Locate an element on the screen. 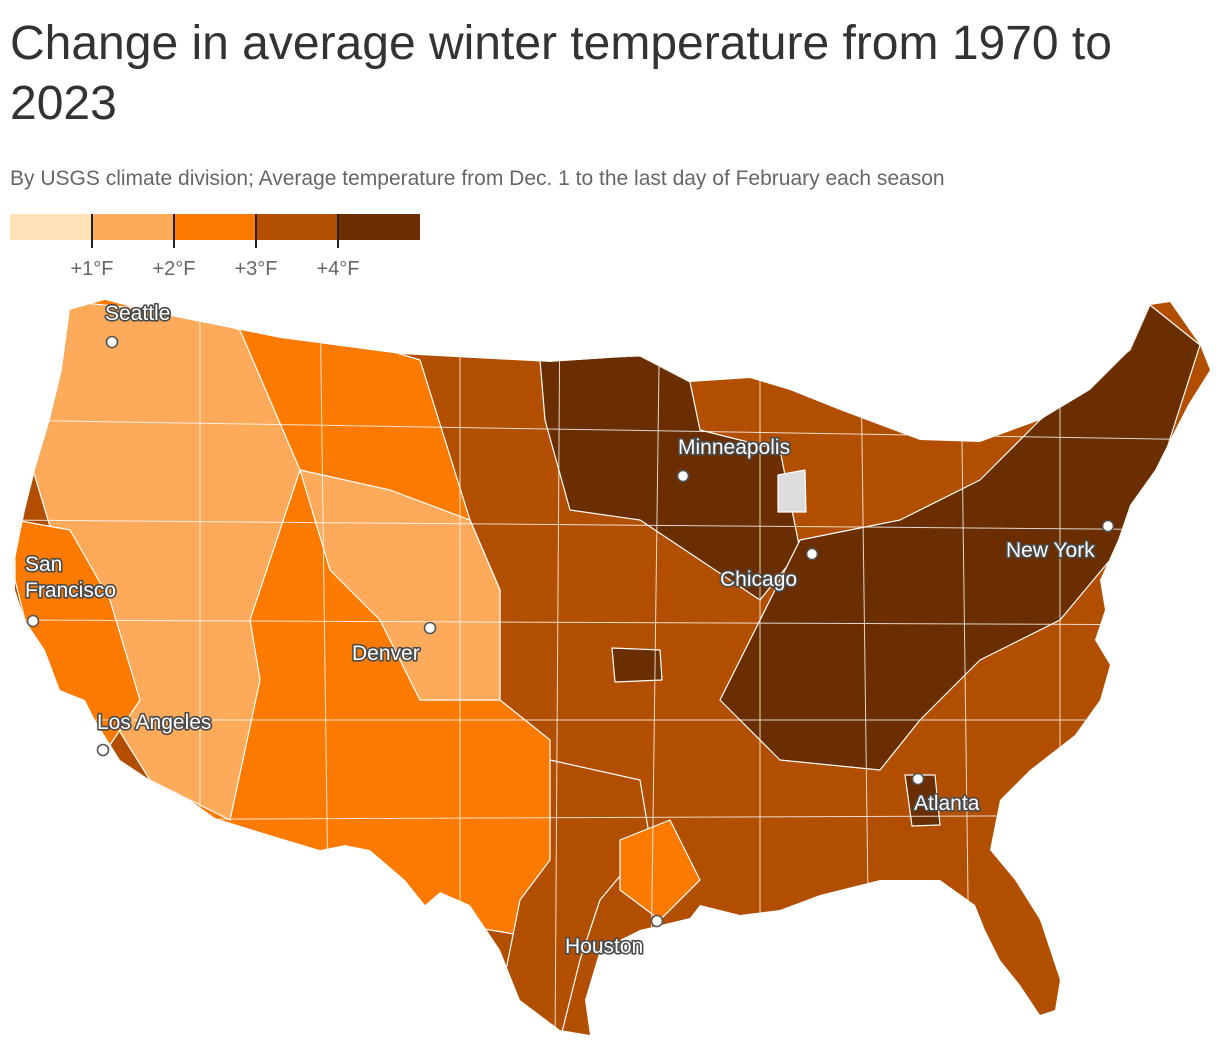  city-label-minneapolis: Minneapolis is located at coordinates (734, 447).